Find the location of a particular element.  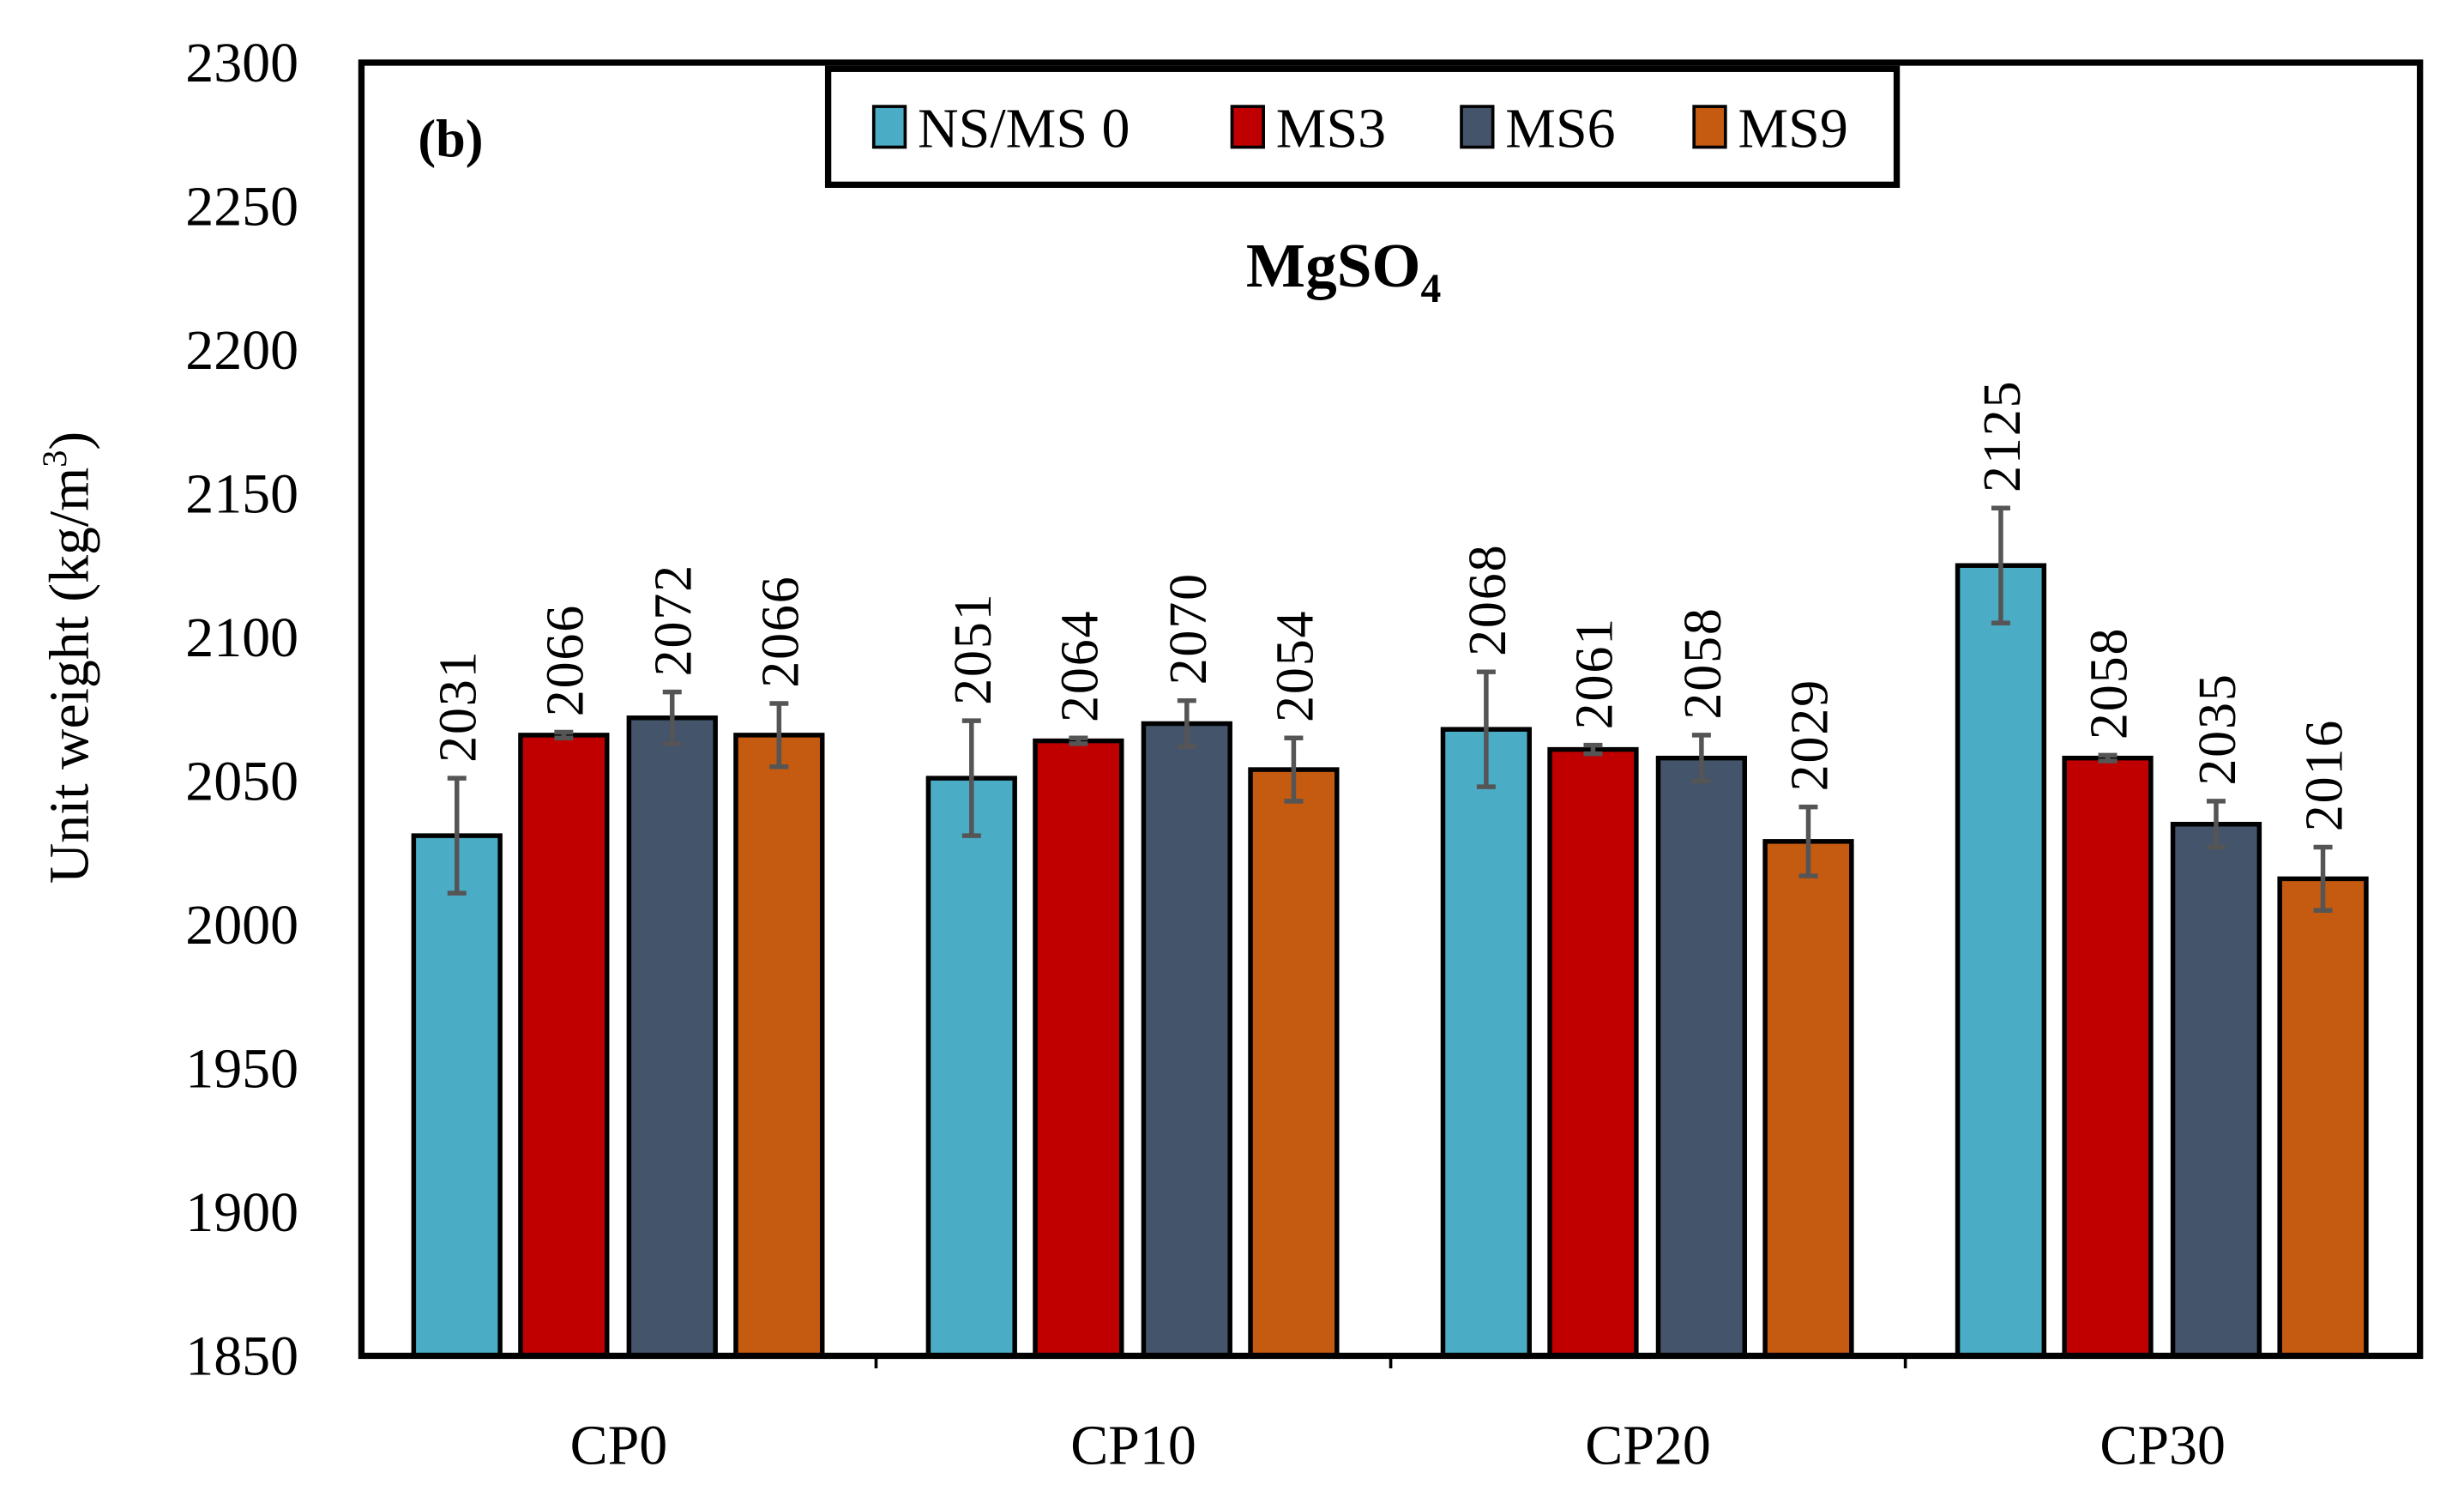

x-tick-label: CP20 is located at coordinates (1648, 1445).